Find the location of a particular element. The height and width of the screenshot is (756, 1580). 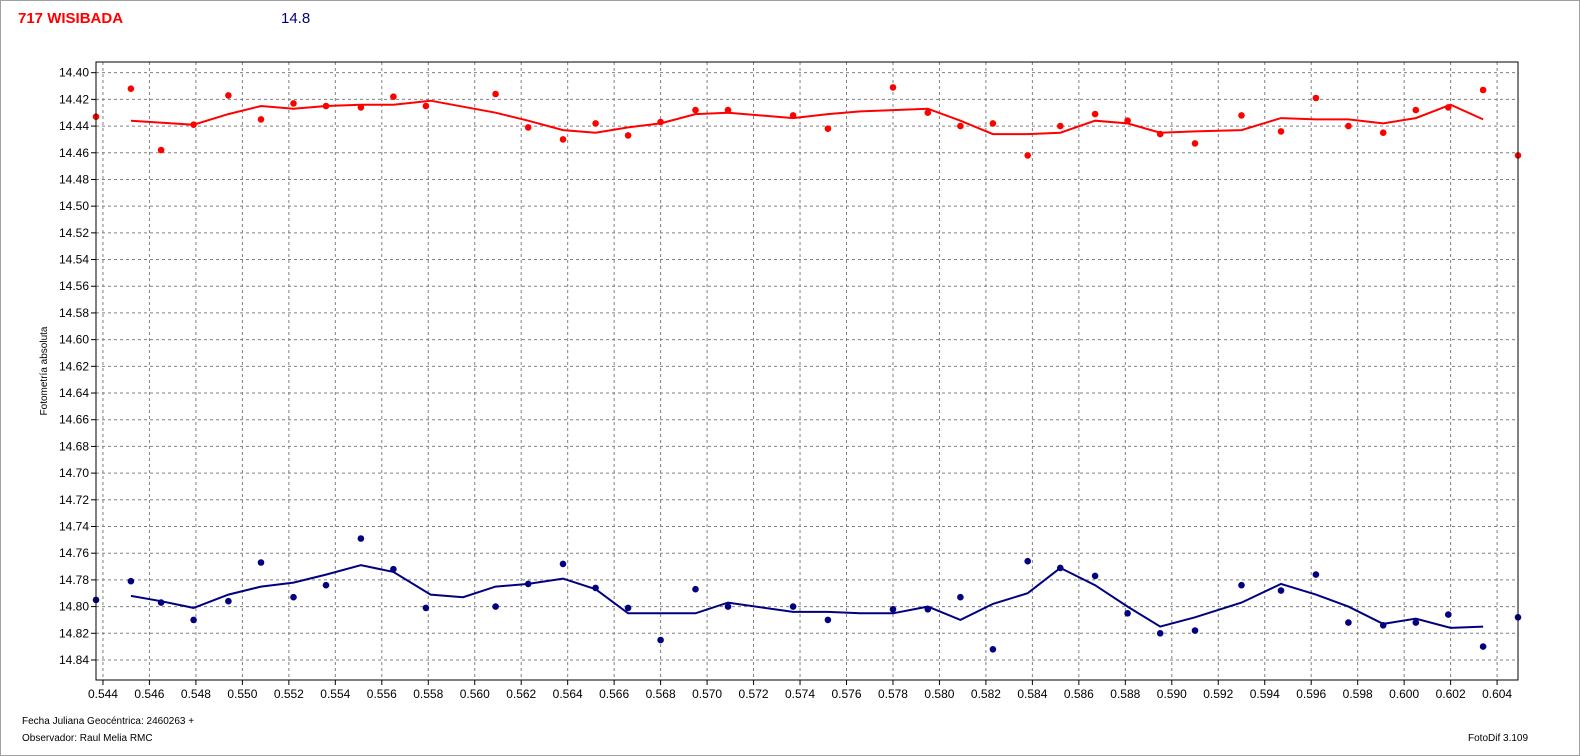

software-version: FotoDif 3.109 is located at coordinates (1498, 738).